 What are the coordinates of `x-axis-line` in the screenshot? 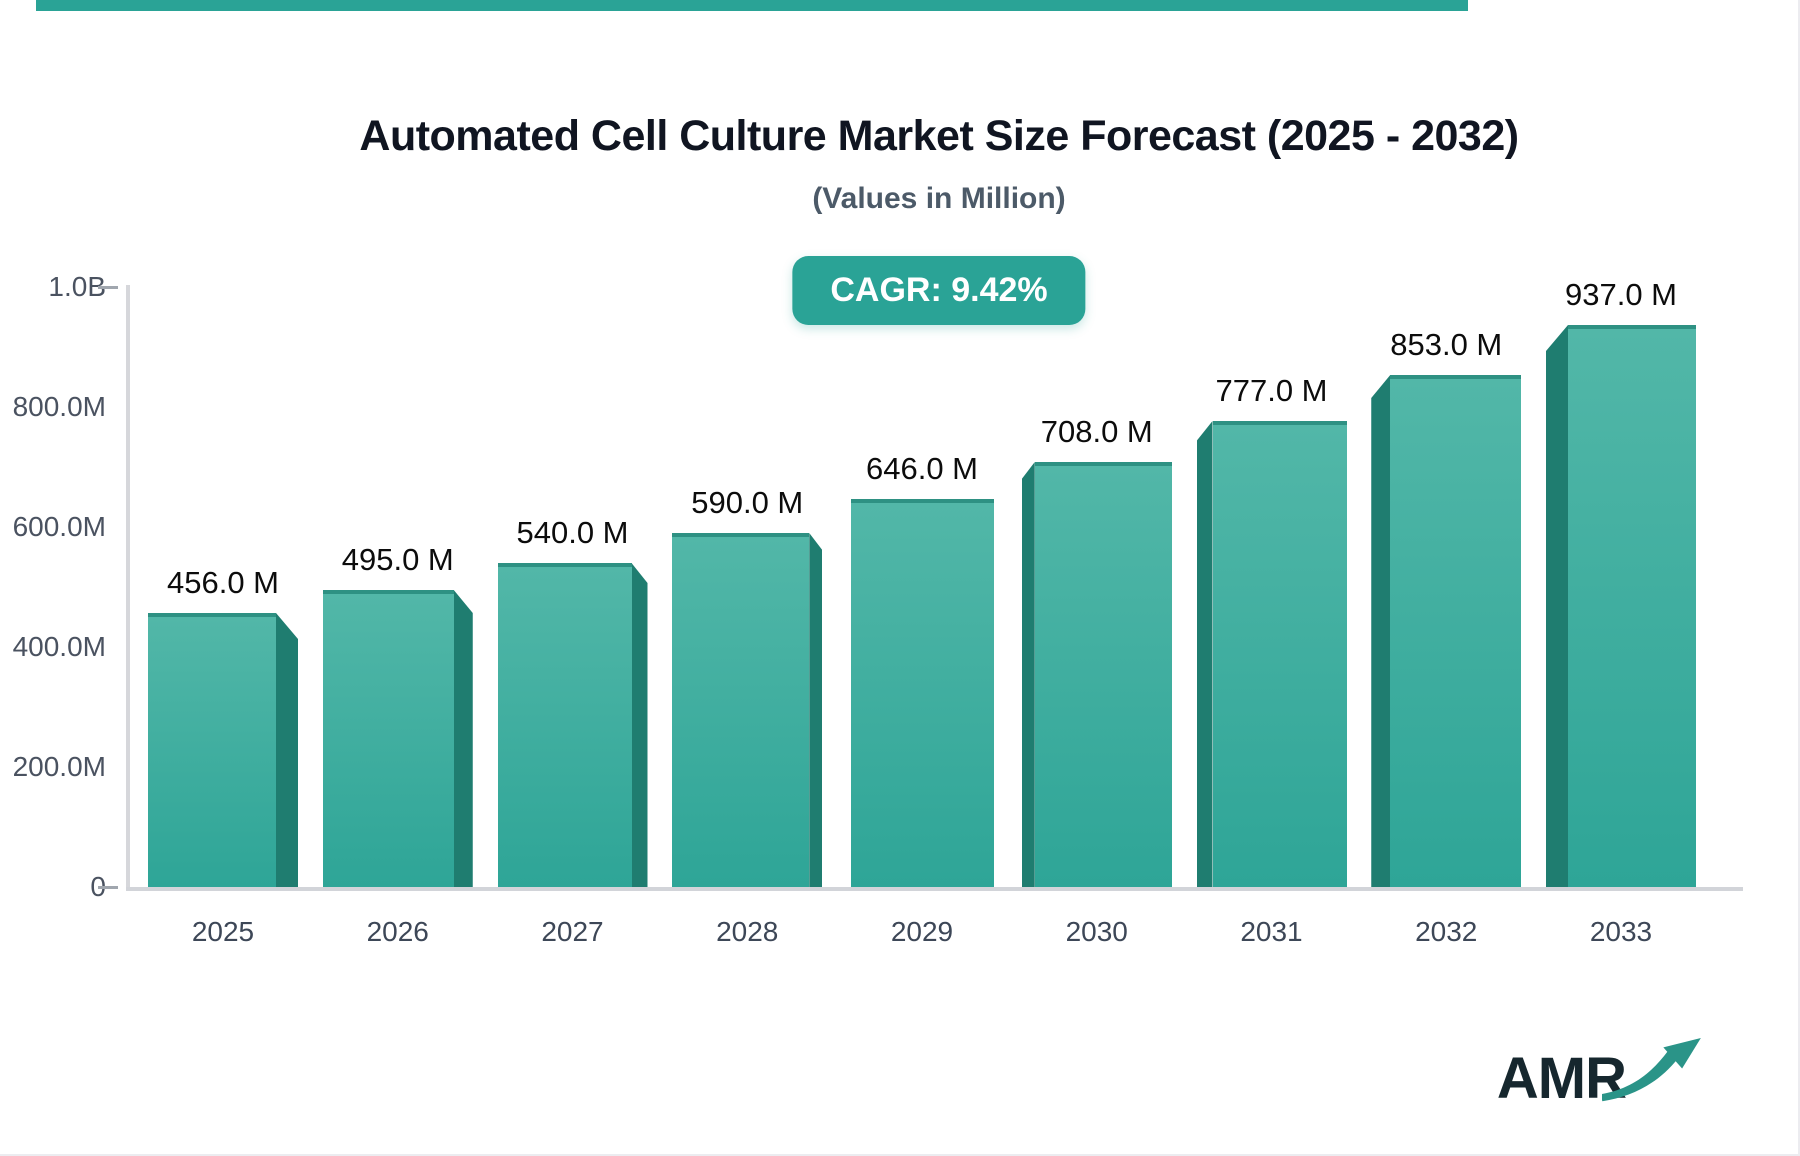 It's located at (934, 889).